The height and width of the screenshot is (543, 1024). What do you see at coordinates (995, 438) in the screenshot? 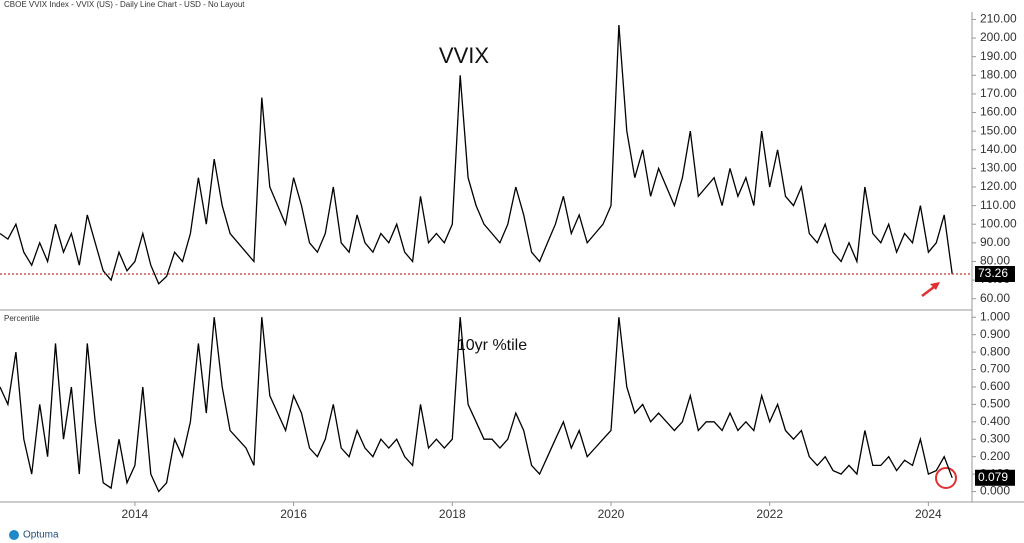
I see `y-tick-label: 0.300` at bounding box center [995, 438].